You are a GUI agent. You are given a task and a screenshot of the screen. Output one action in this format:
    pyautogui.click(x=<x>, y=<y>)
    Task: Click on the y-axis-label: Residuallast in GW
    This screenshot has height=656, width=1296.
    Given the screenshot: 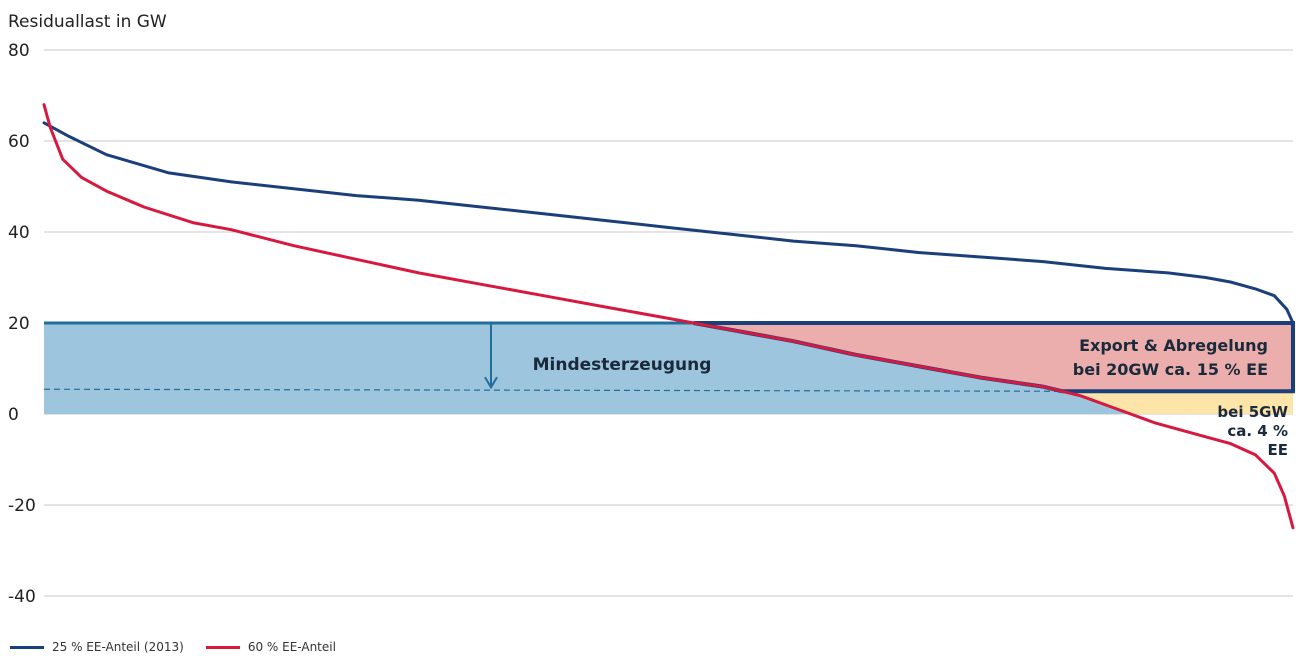 What is the action you would take?
    pyautogui.click(x=87, y=22)
    